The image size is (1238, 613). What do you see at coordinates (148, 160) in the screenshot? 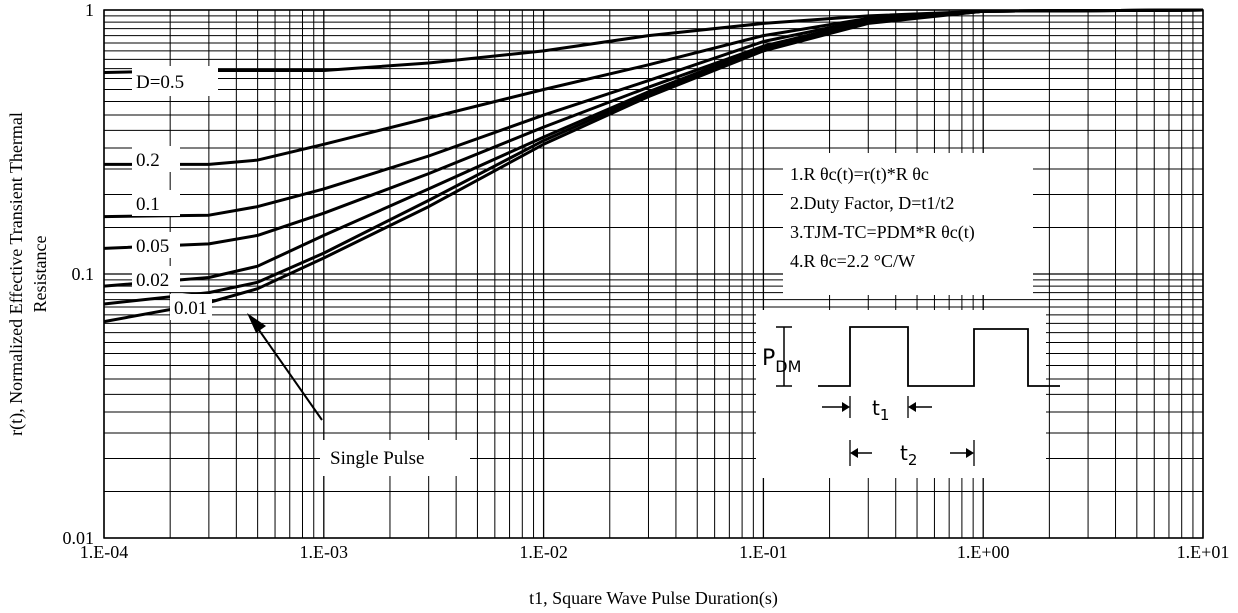
I see `curve-label: 0.2` at bounding box center [148, 160].